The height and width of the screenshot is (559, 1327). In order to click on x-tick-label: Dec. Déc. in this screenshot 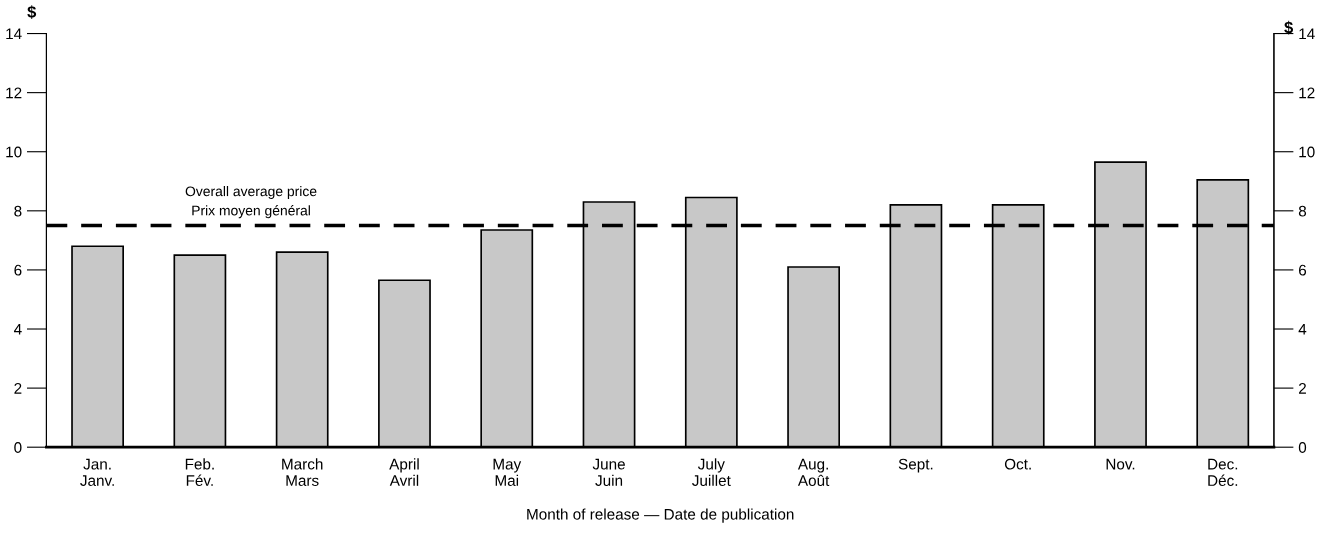, I will do `click(1223, 472)`.